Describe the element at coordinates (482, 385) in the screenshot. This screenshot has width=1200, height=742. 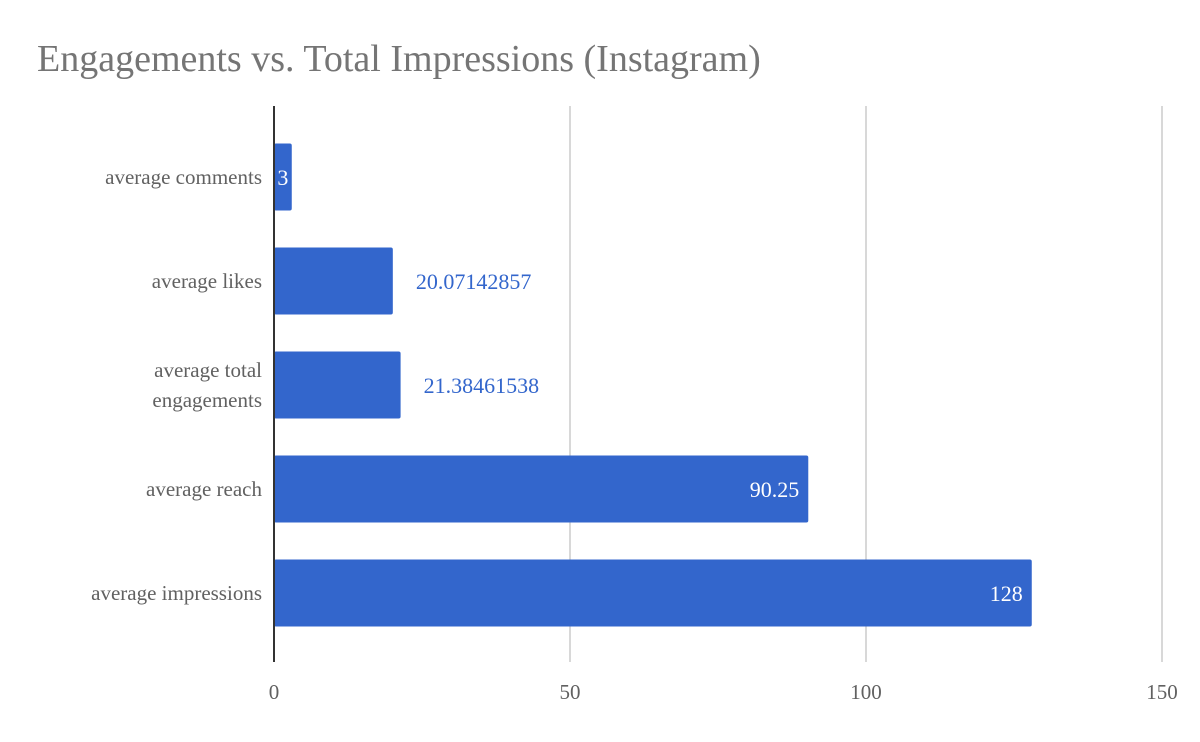
I see `data-label-average-total-engagements: 21.38461538` at that location.